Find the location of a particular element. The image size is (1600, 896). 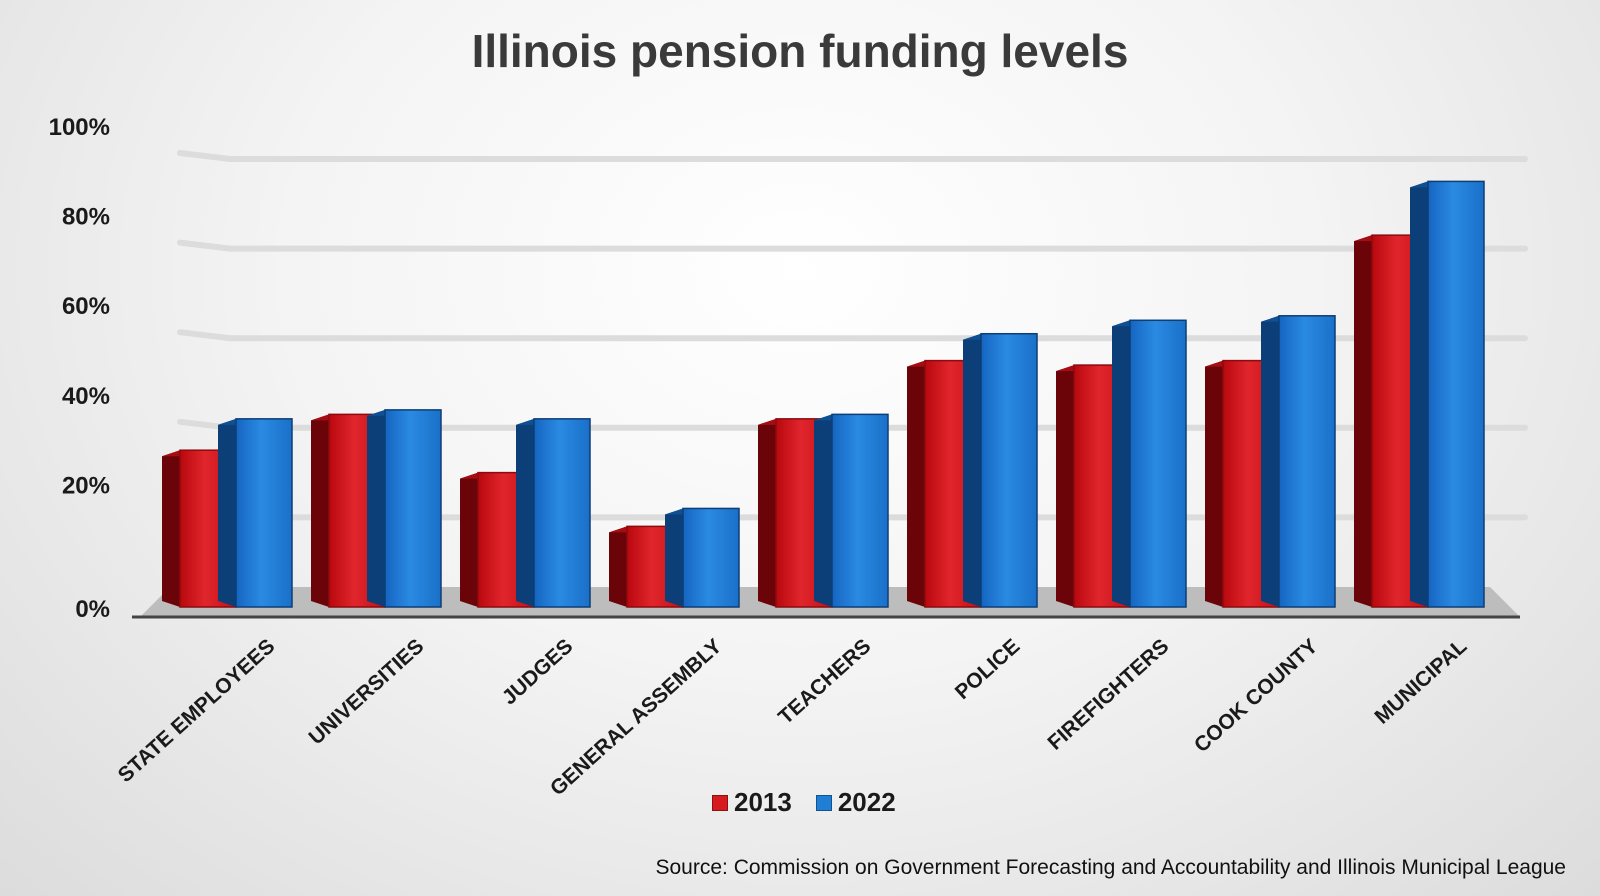

x-tick-label: UNIVERSITIES is located at coordinates (367, 692).